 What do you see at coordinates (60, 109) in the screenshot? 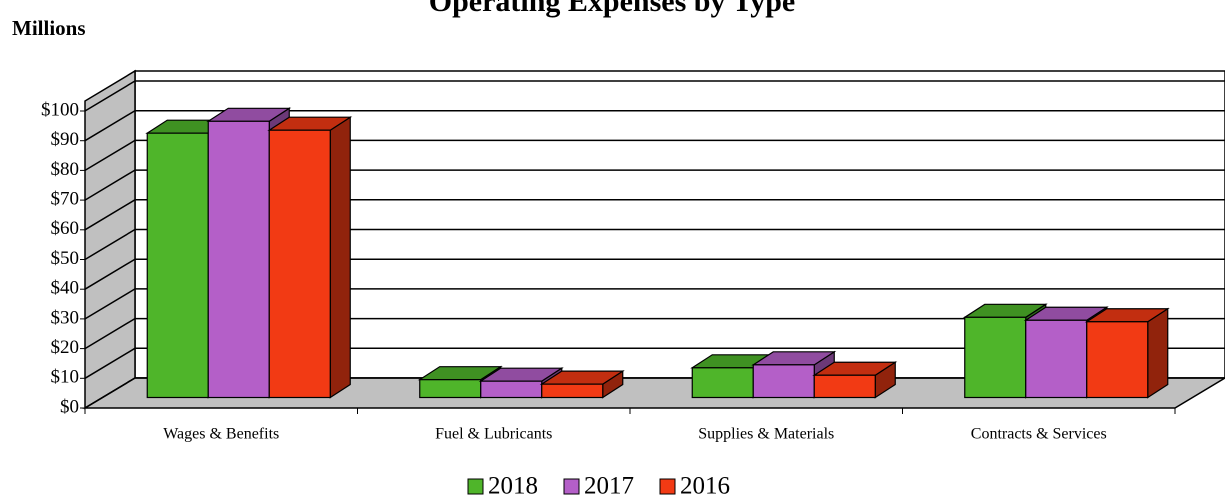
I see `y-tick-label: $100` at bounding box center [60, 109].